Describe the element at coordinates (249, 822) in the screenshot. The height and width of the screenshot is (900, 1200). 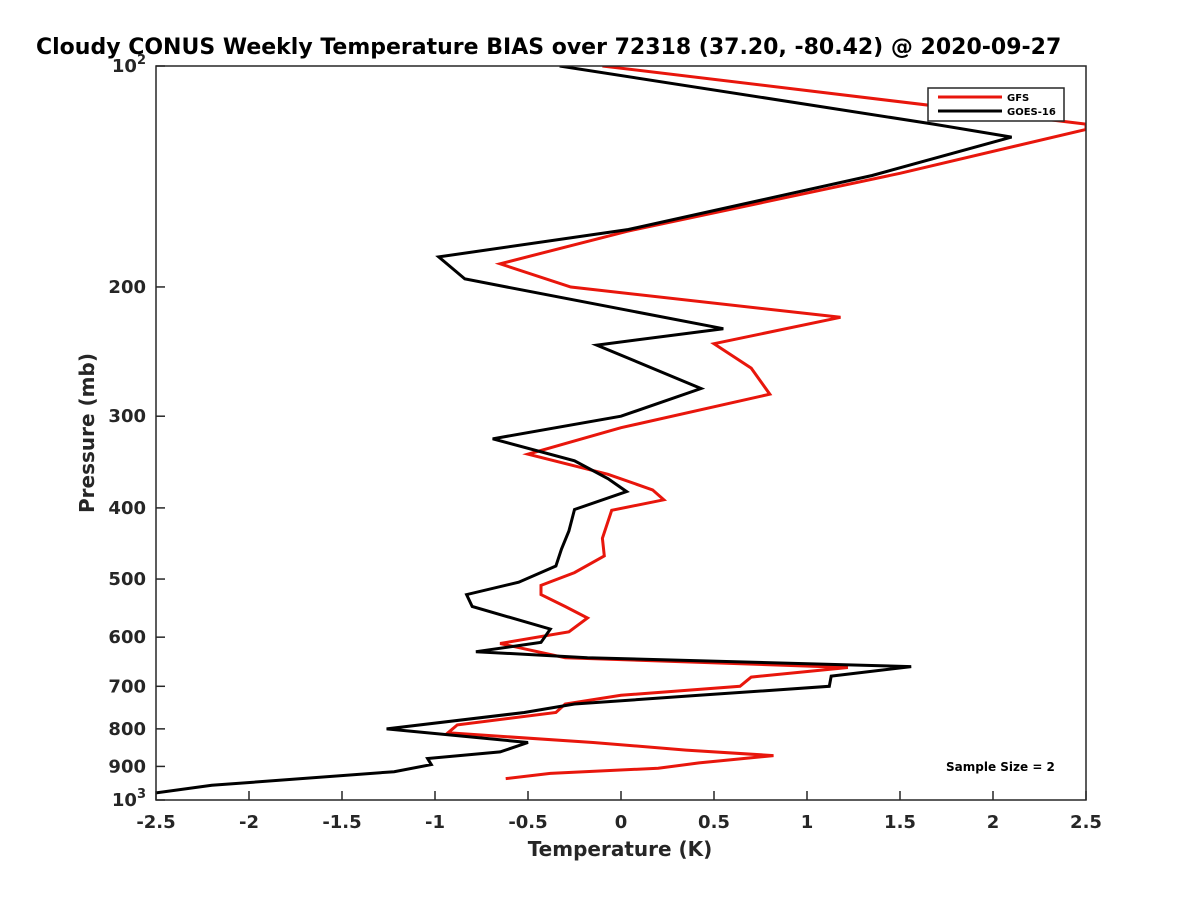
I see `x-tick-label: -2` at that location.